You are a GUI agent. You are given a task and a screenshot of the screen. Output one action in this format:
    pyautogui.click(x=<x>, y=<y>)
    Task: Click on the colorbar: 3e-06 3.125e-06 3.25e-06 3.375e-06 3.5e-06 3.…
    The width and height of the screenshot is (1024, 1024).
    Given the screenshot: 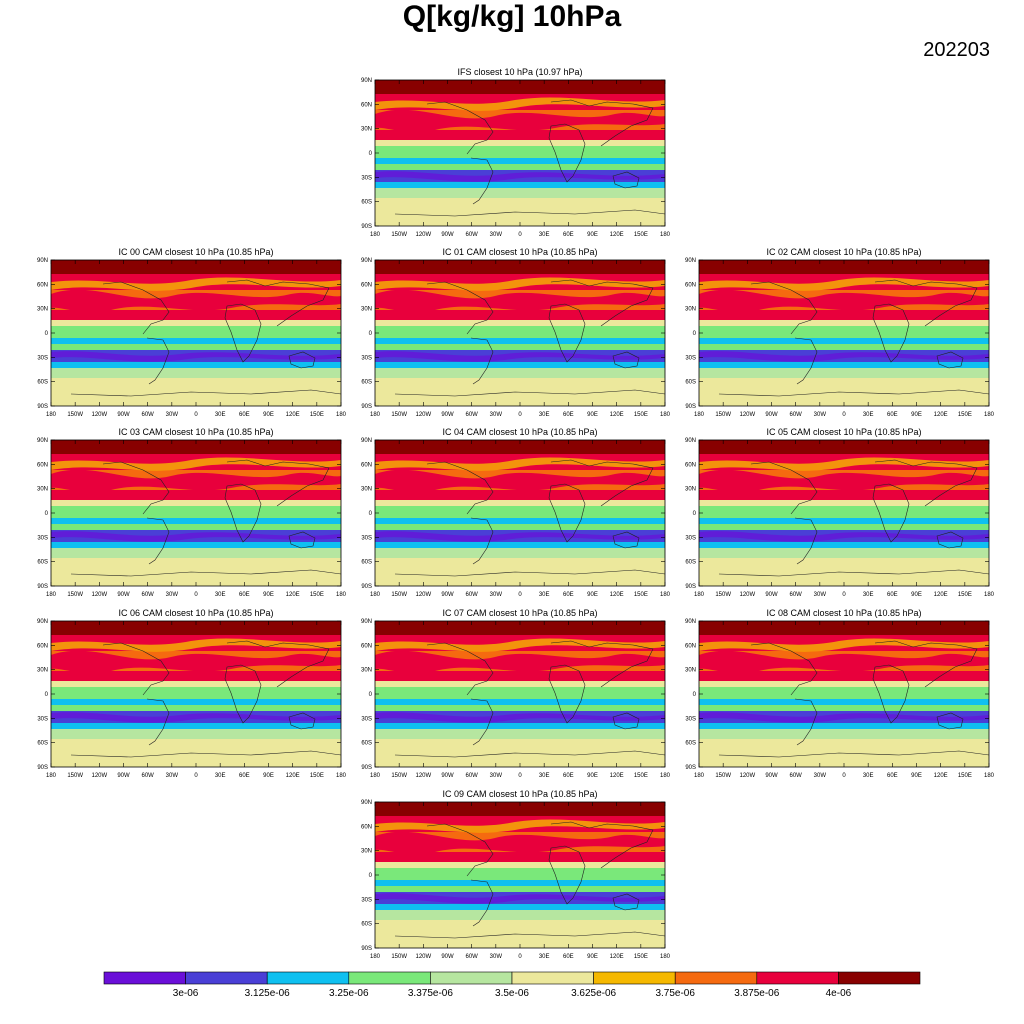 What is the action you would take?
    pyautogui.click(x=512, y=985)
    